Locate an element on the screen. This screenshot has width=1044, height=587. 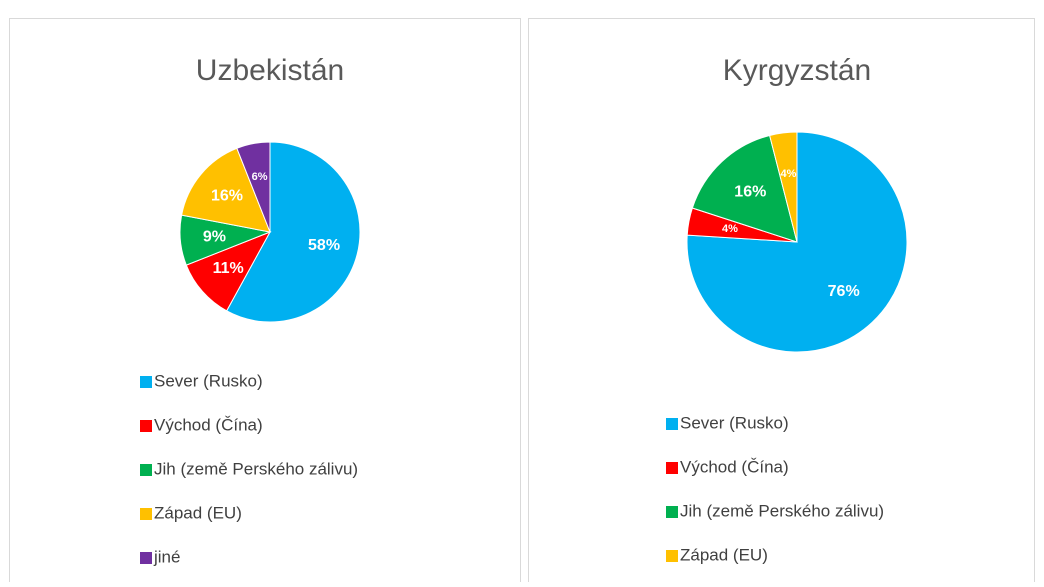
data-label: 11% is located at coordinates (228, 268).